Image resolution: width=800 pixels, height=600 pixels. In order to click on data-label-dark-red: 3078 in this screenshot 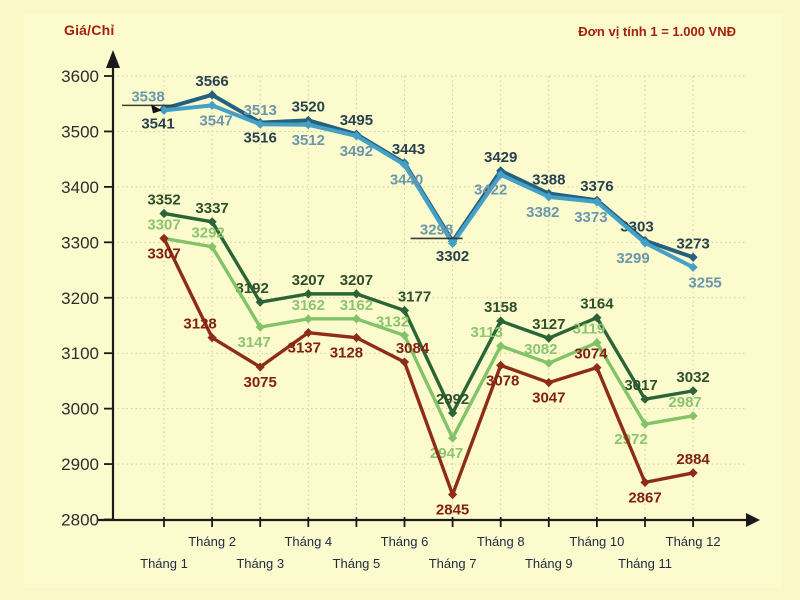, I will do `click(502, 380)`.